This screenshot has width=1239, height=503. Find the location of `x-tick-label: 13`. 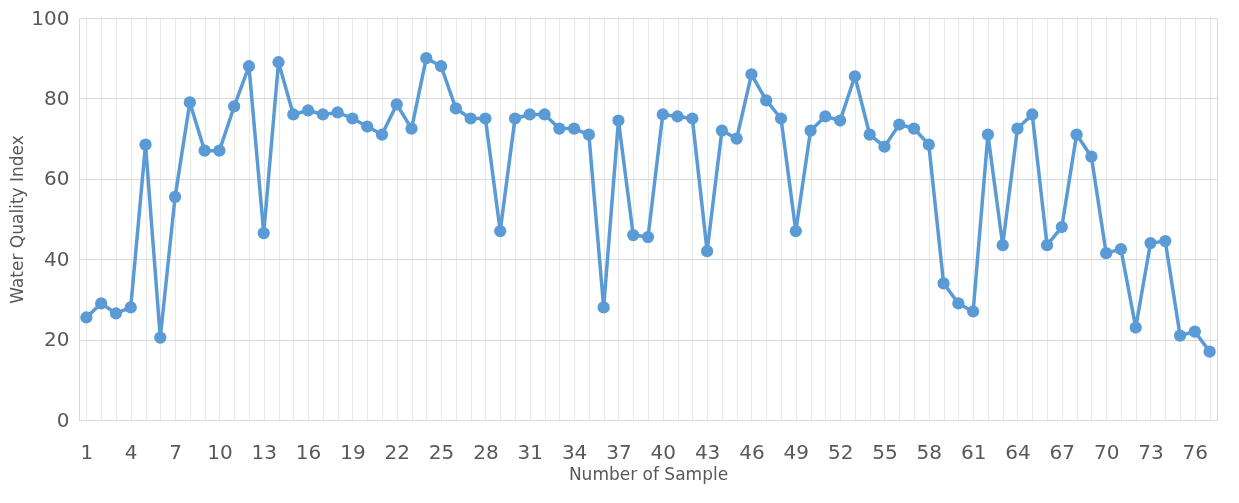

x-tick-label: 13 is located at coordinates (264, 451).